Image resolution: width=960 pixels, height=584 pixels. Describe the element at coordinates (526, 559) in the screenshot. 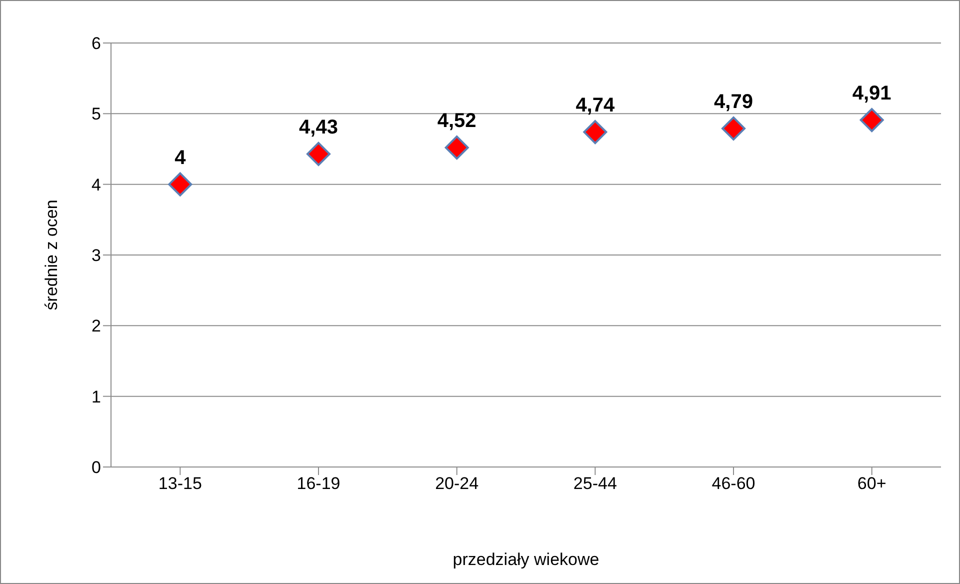

I see `x-axis-title: przedziały wiekowe` at that location.